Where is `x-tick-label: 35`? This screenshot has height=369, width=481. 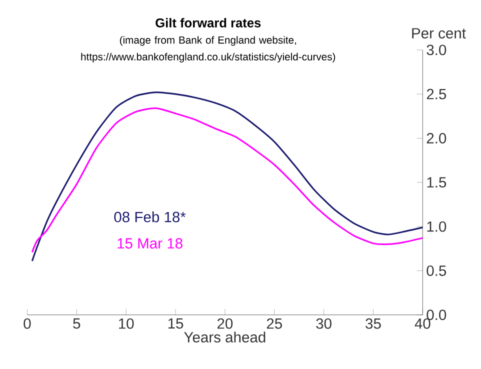 x-tick-label: 35 is located at coordinates (373, 323).